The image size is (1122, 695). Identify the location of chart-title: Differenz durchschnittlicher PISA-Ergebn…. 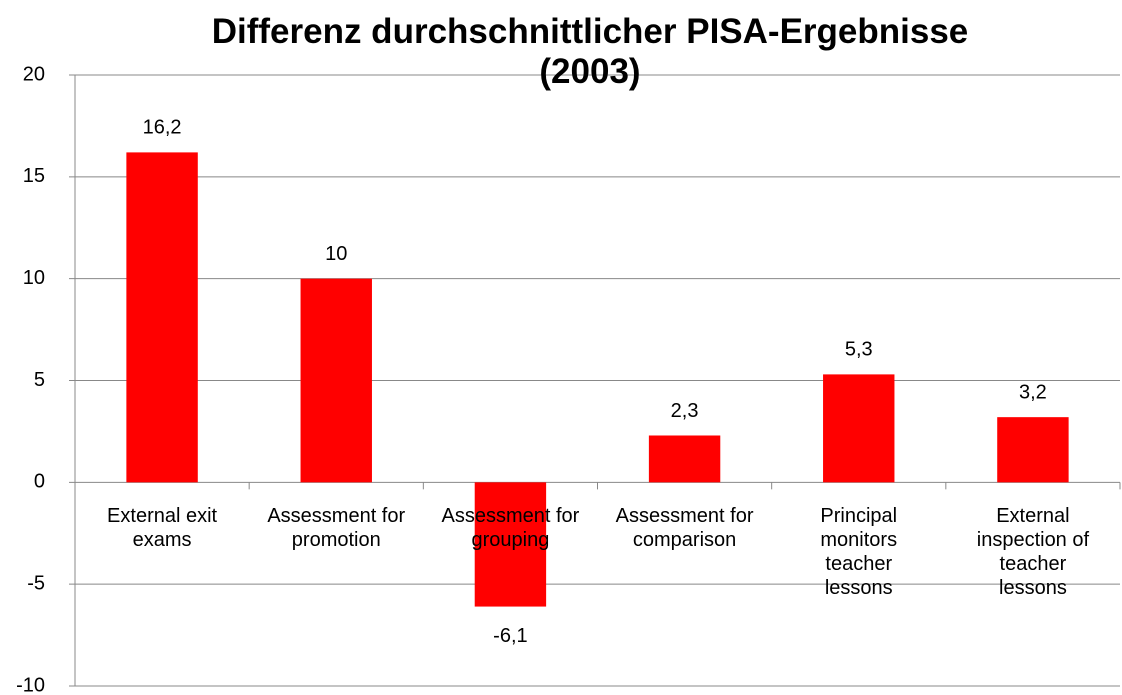
(590, 51).